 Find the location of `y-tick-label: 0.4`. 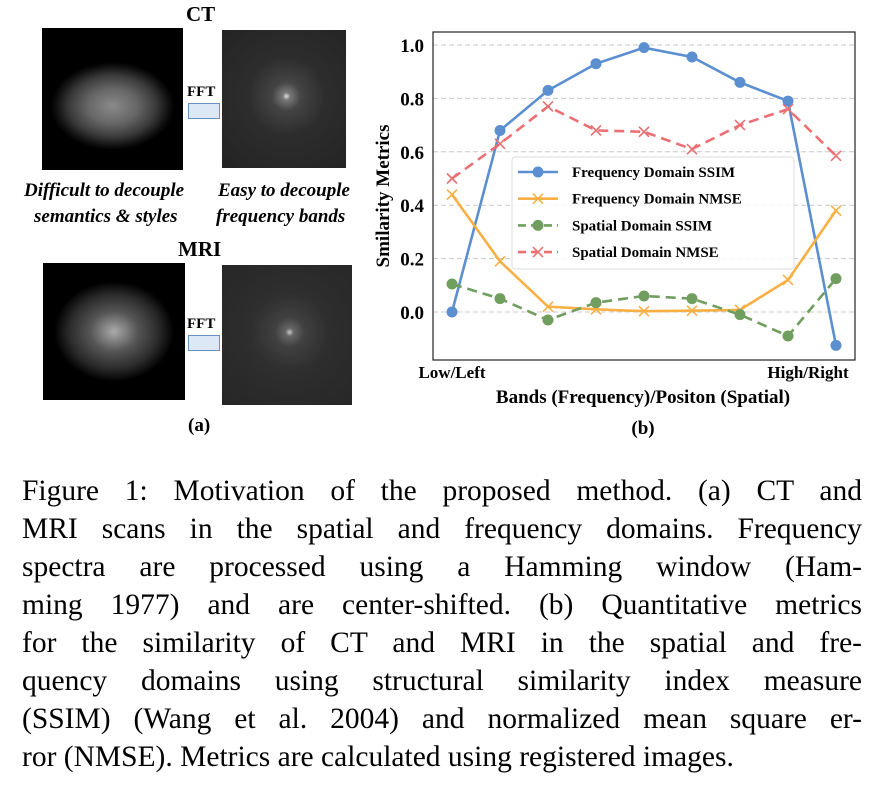

y-tick-label: 0.4 is located at coordinates (412, 206).